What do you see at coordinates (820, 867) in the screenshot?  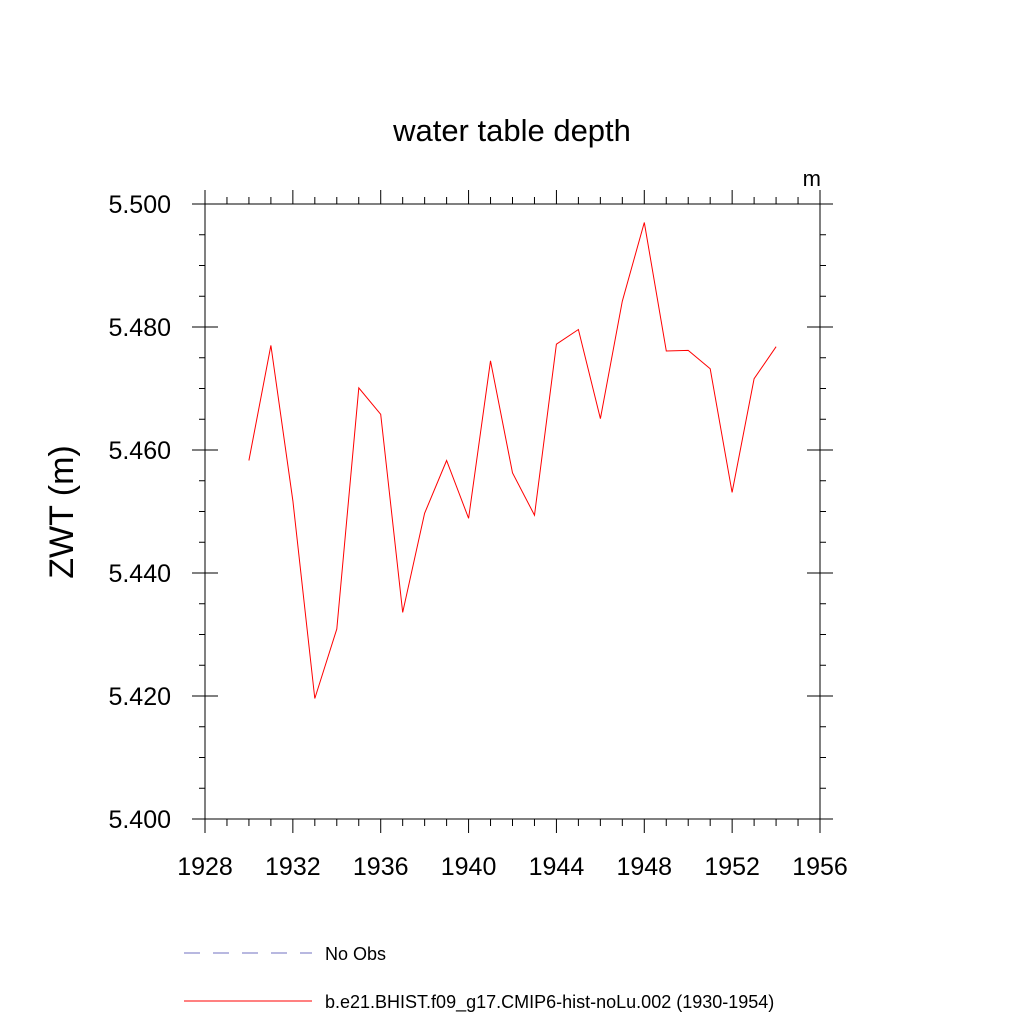 I see `x-tick-label: 1956` at bounding box center [820, 867].